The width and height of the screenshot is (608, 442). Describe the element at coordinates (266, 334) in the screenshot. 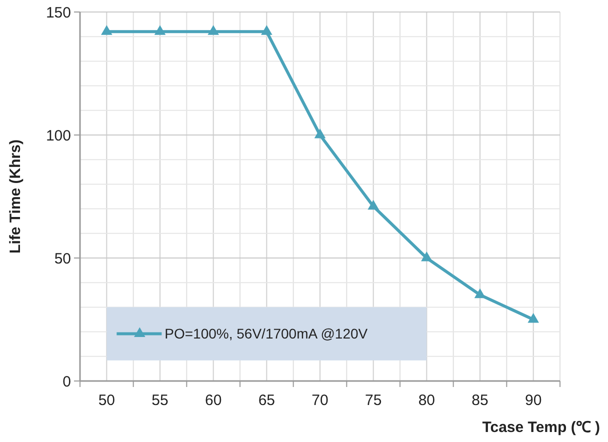

I see `legend-label: PO=100%, 56V/1700mA @120V` at that location.